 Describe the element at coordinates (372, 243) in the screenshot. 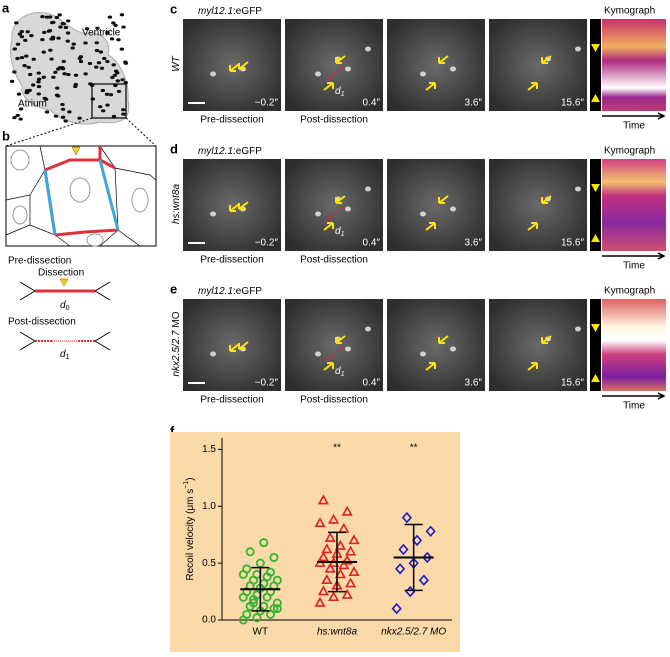

I see `time-label: 0.4″` at that location.